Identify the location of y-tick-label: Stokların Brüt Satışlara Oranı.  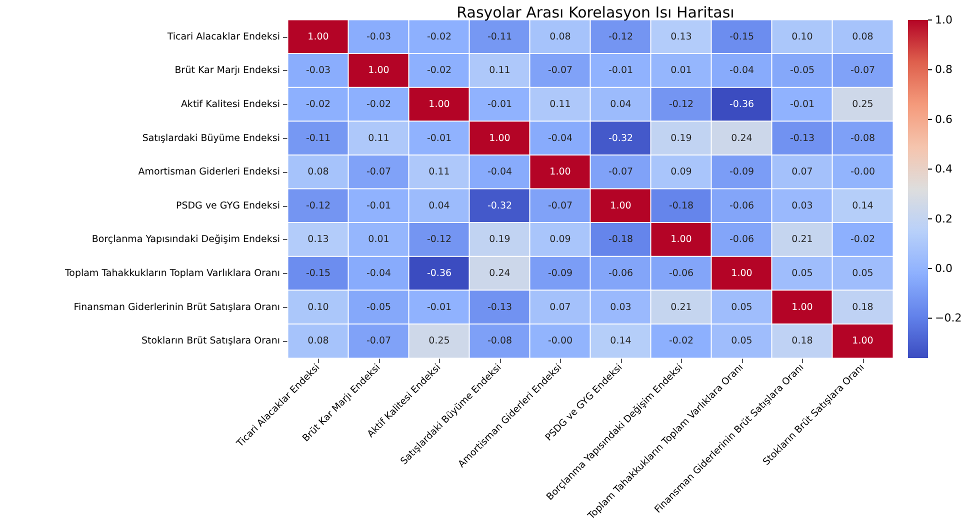
(210, 341).